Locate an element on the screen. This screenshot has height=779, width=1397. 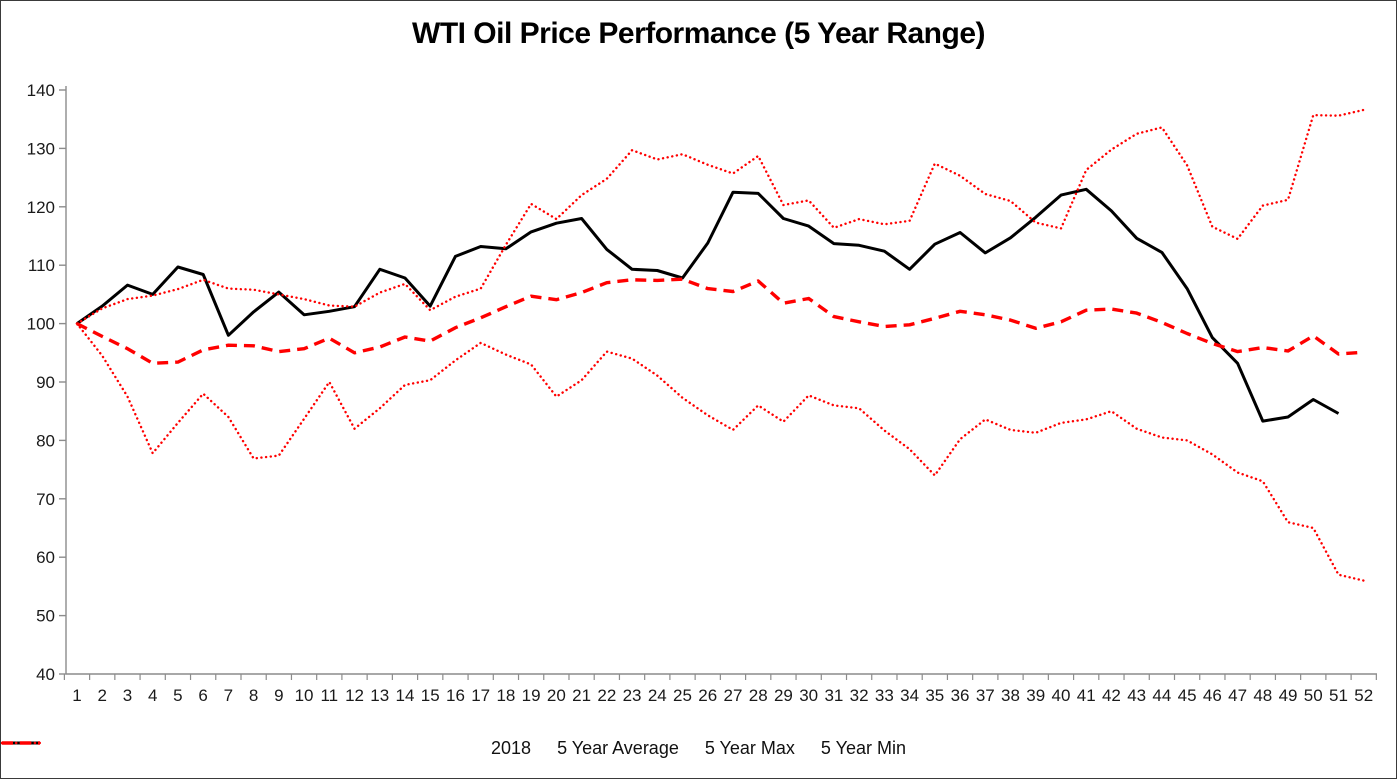
y-tick-label: 40 is located at coordinates (45, 674).